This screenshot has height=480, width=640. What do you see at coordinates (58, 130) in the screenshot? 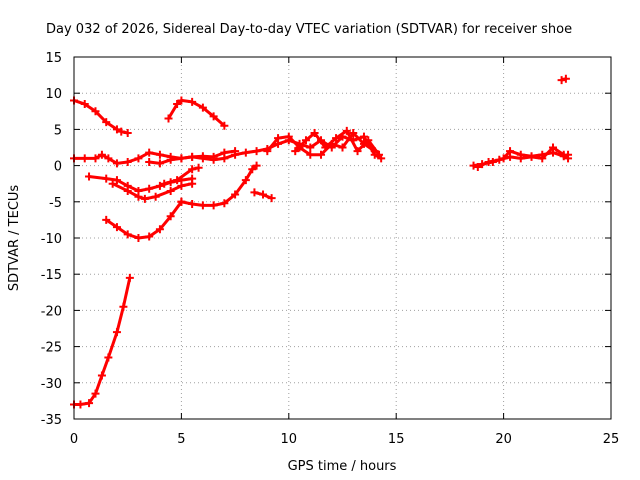
I see `y-tick-label: 5` at bounding box center [58, 130].